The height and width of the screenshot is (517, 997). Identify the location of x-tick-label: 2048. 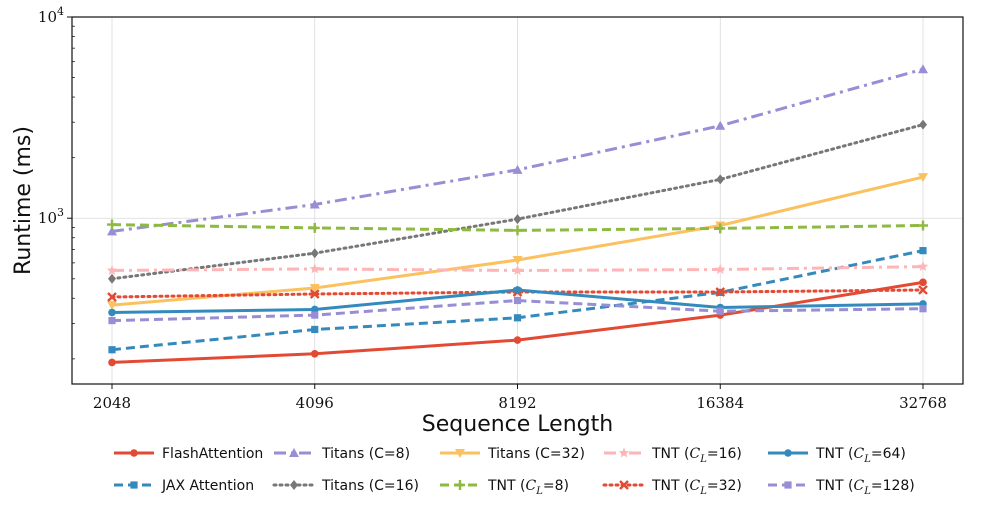
(112, 403).